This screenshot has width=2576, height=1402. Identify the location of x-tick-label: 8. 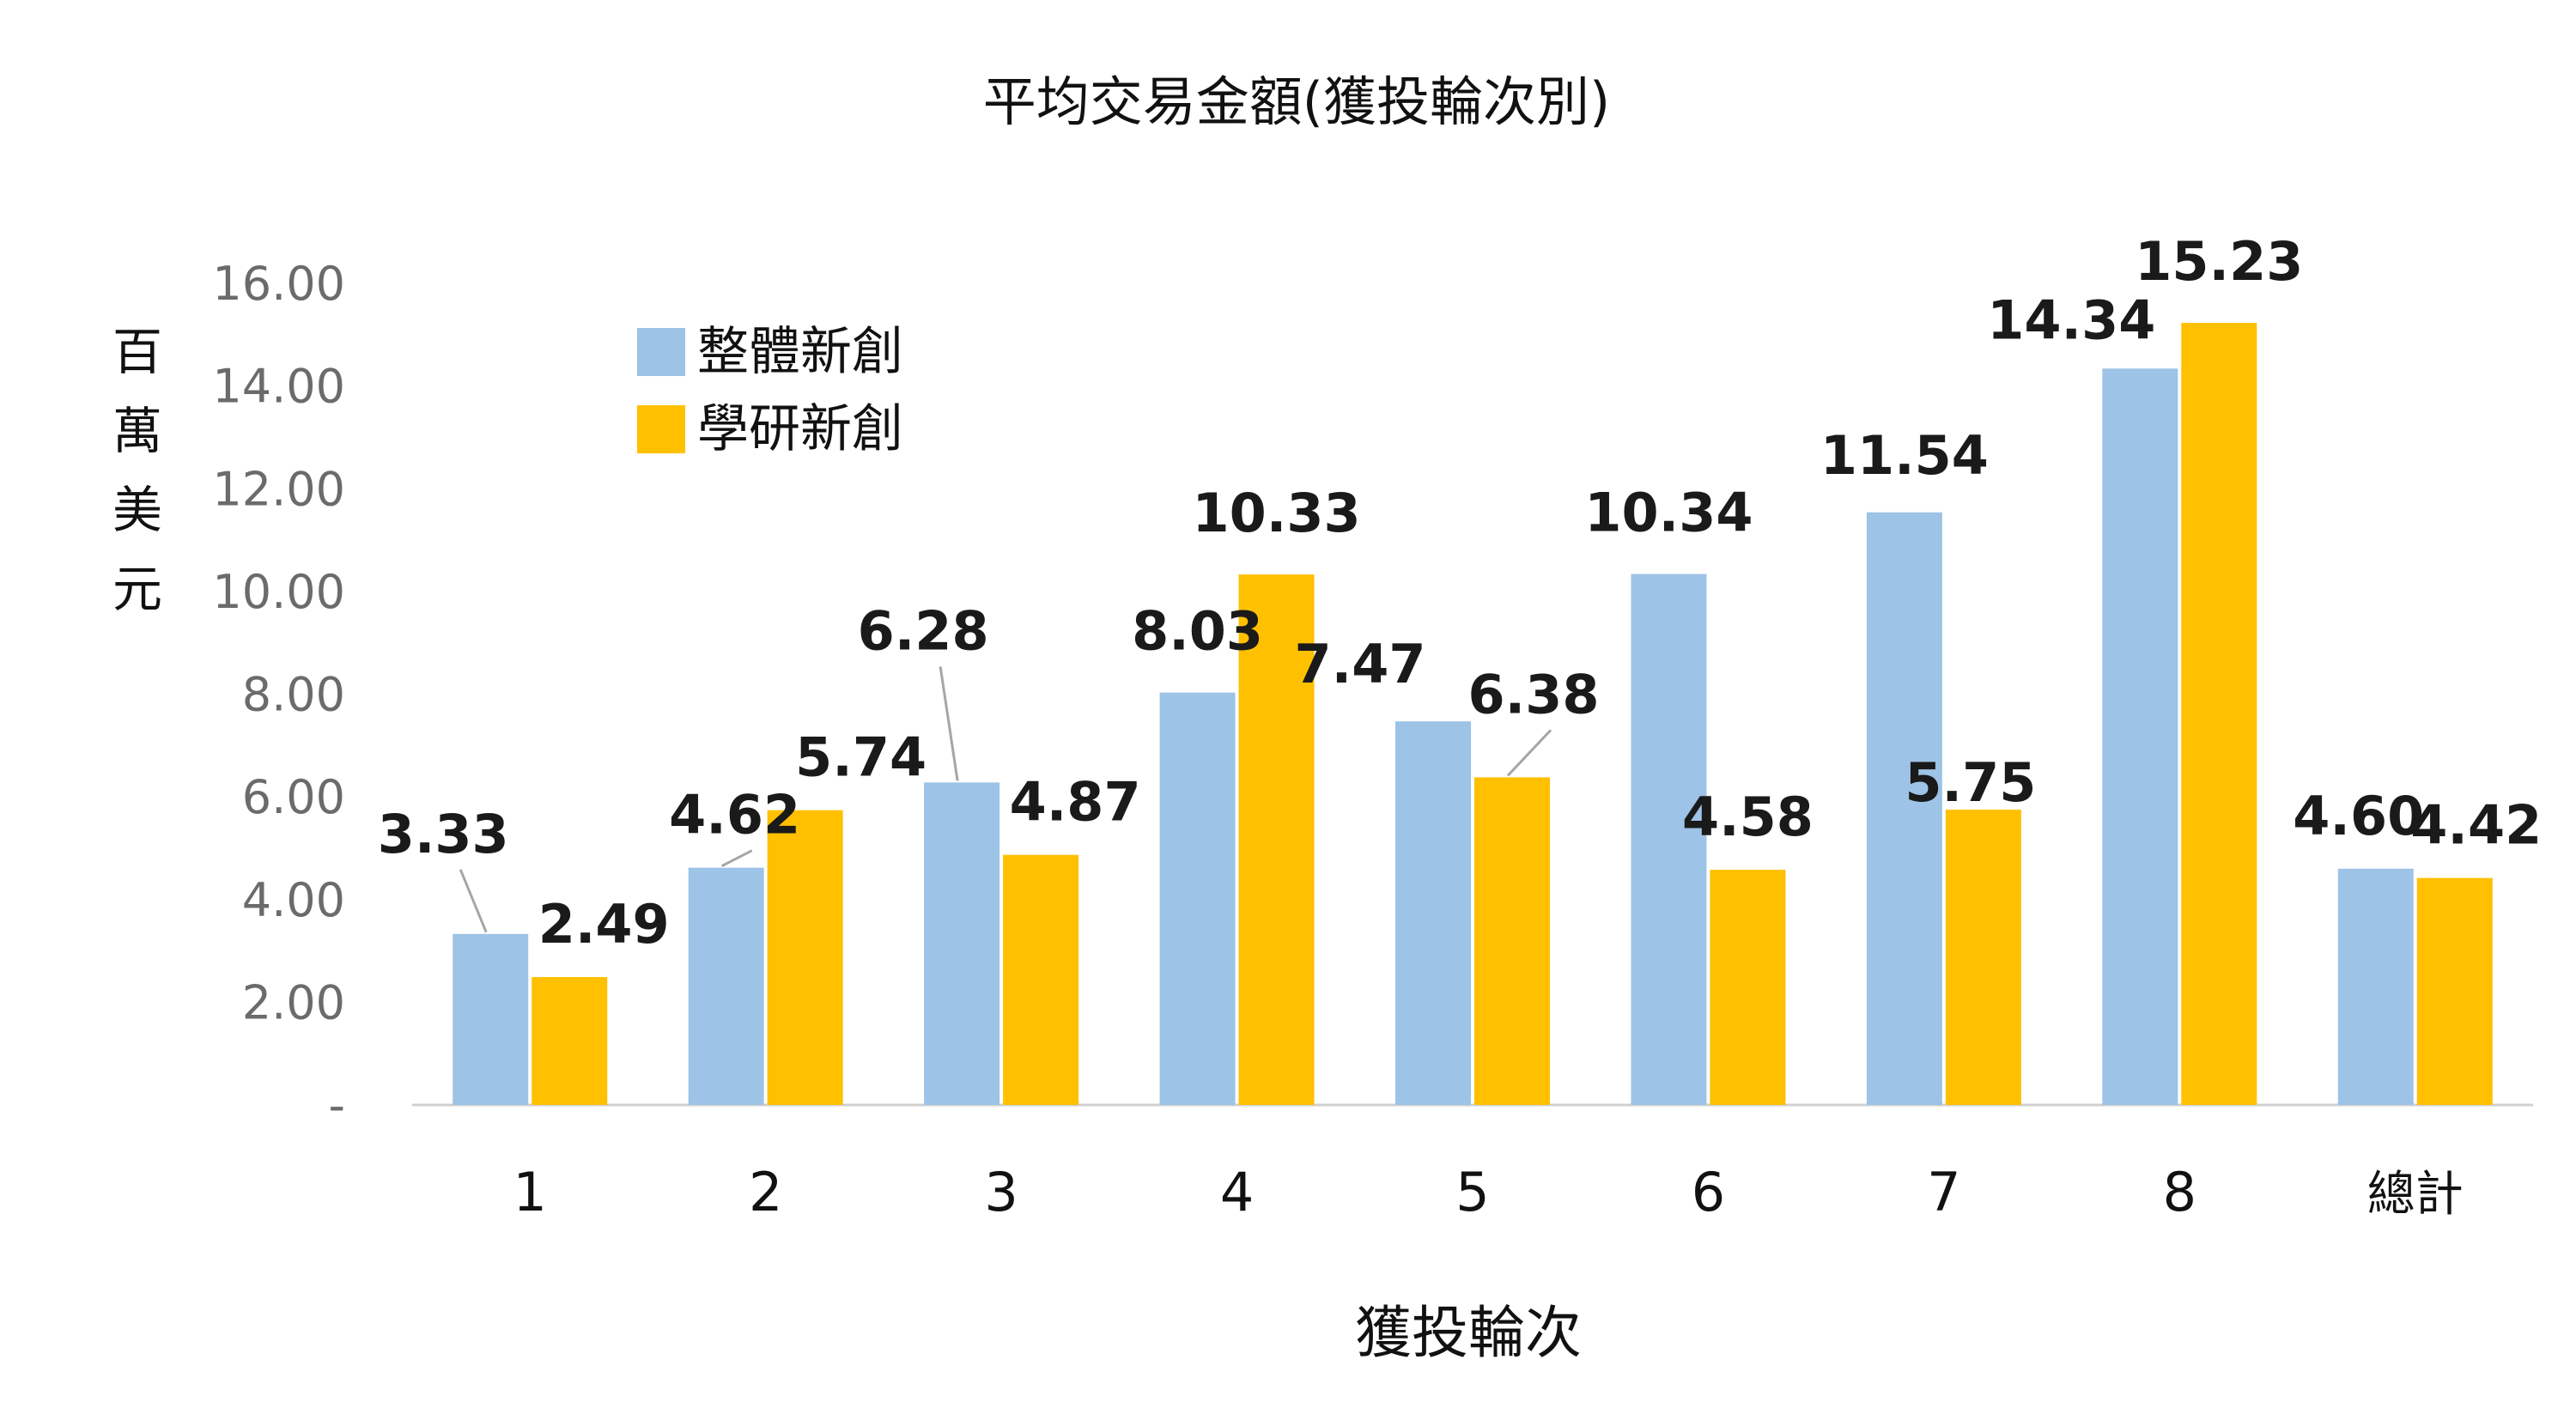
(2179, 1192).